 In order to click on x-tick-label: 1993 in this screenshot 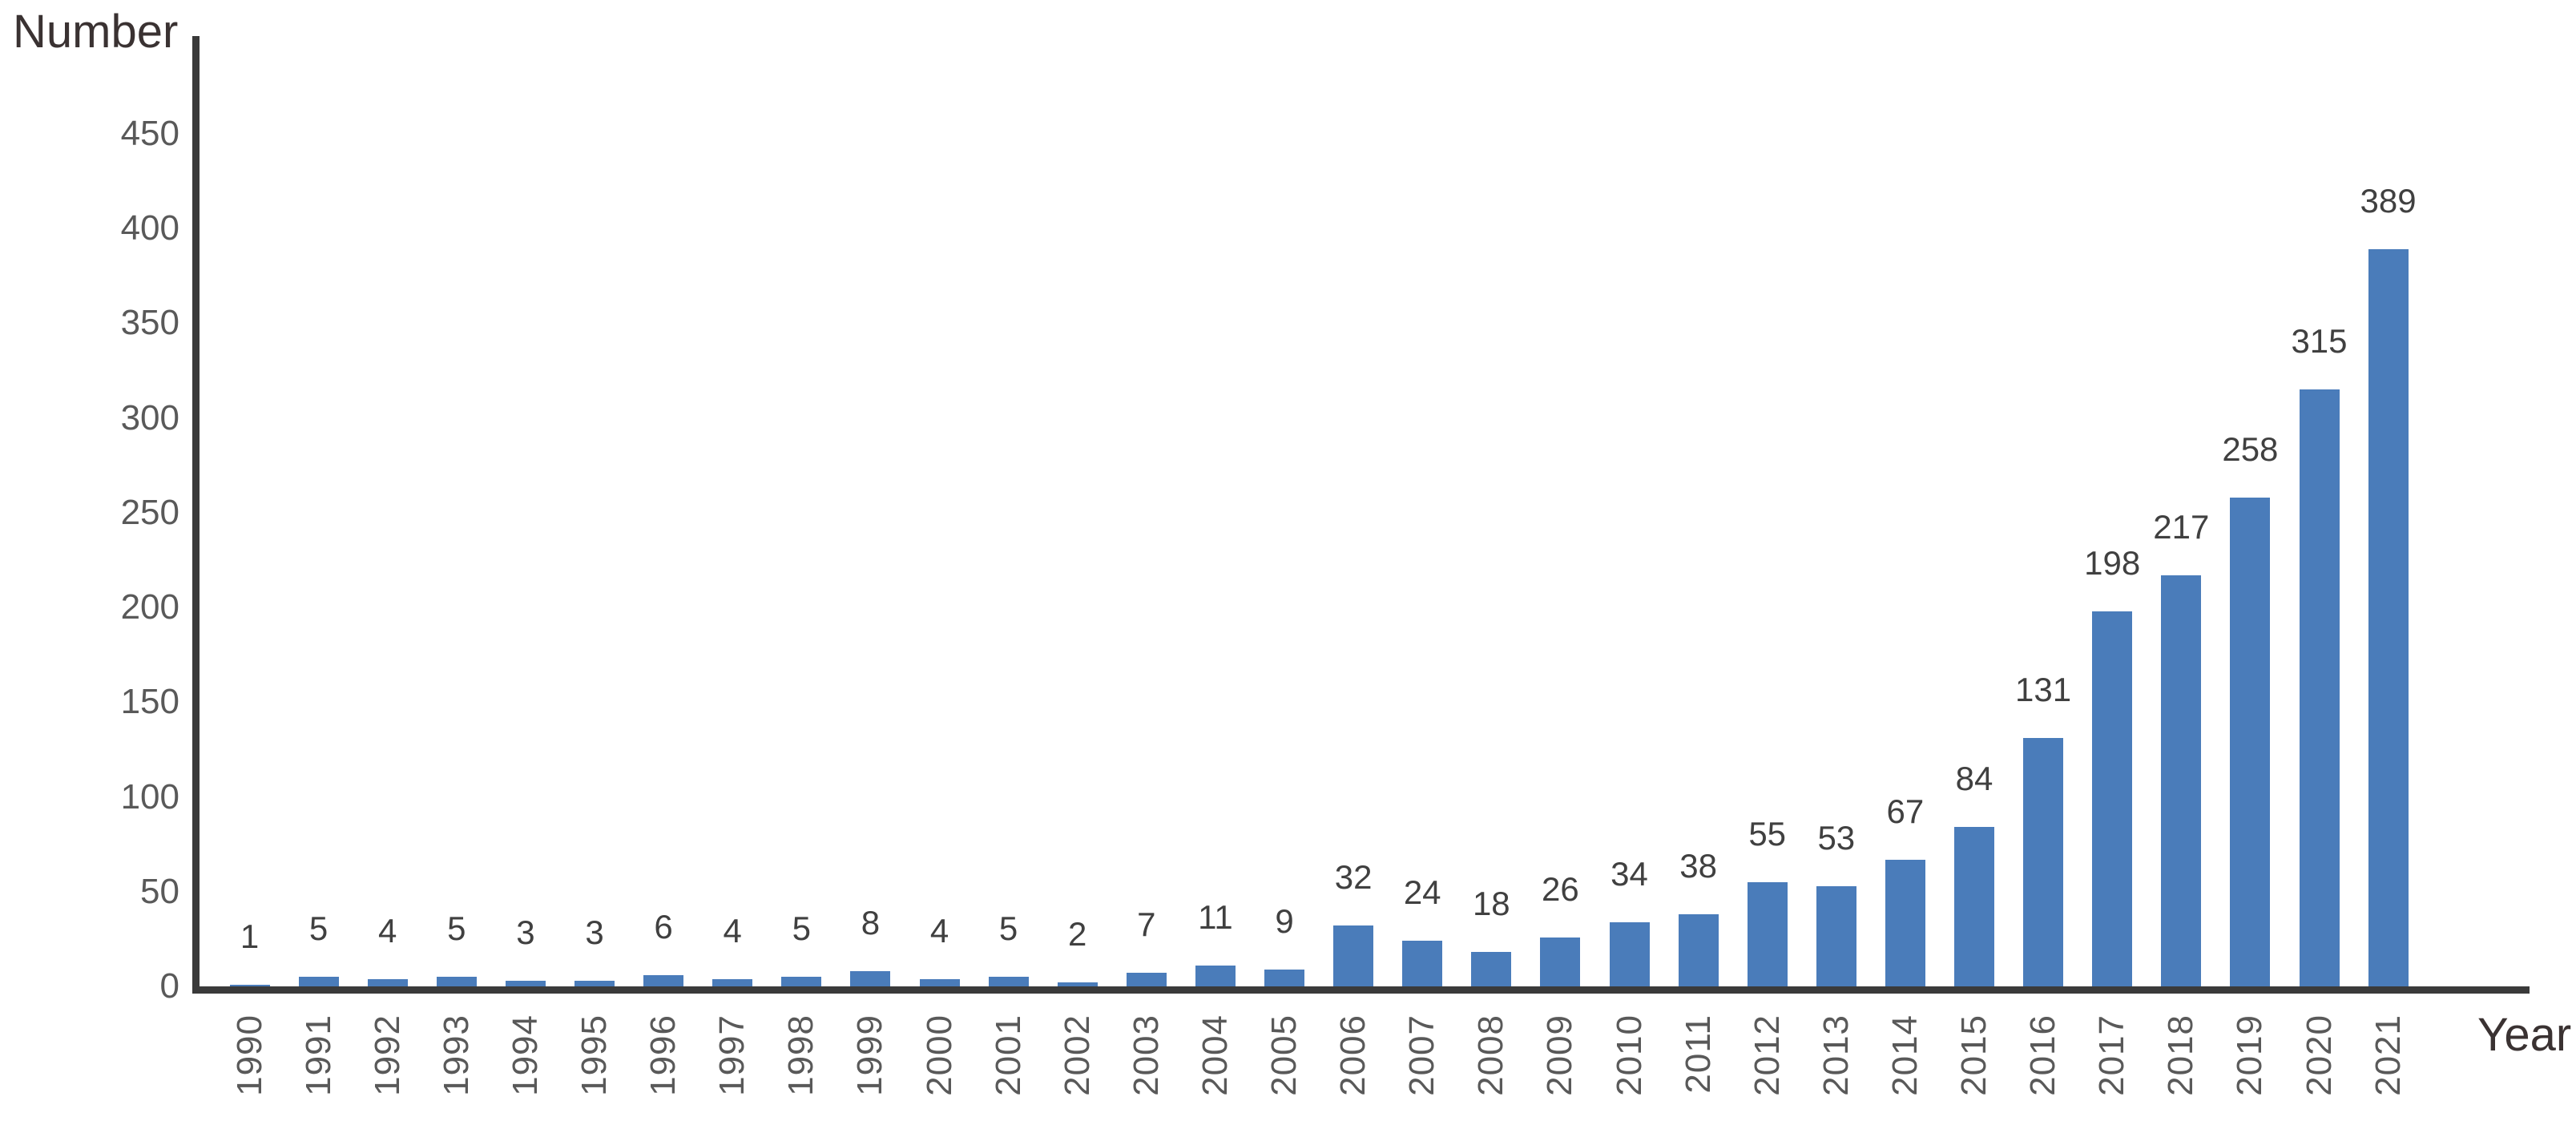, I will do `click(456, 1055)`.